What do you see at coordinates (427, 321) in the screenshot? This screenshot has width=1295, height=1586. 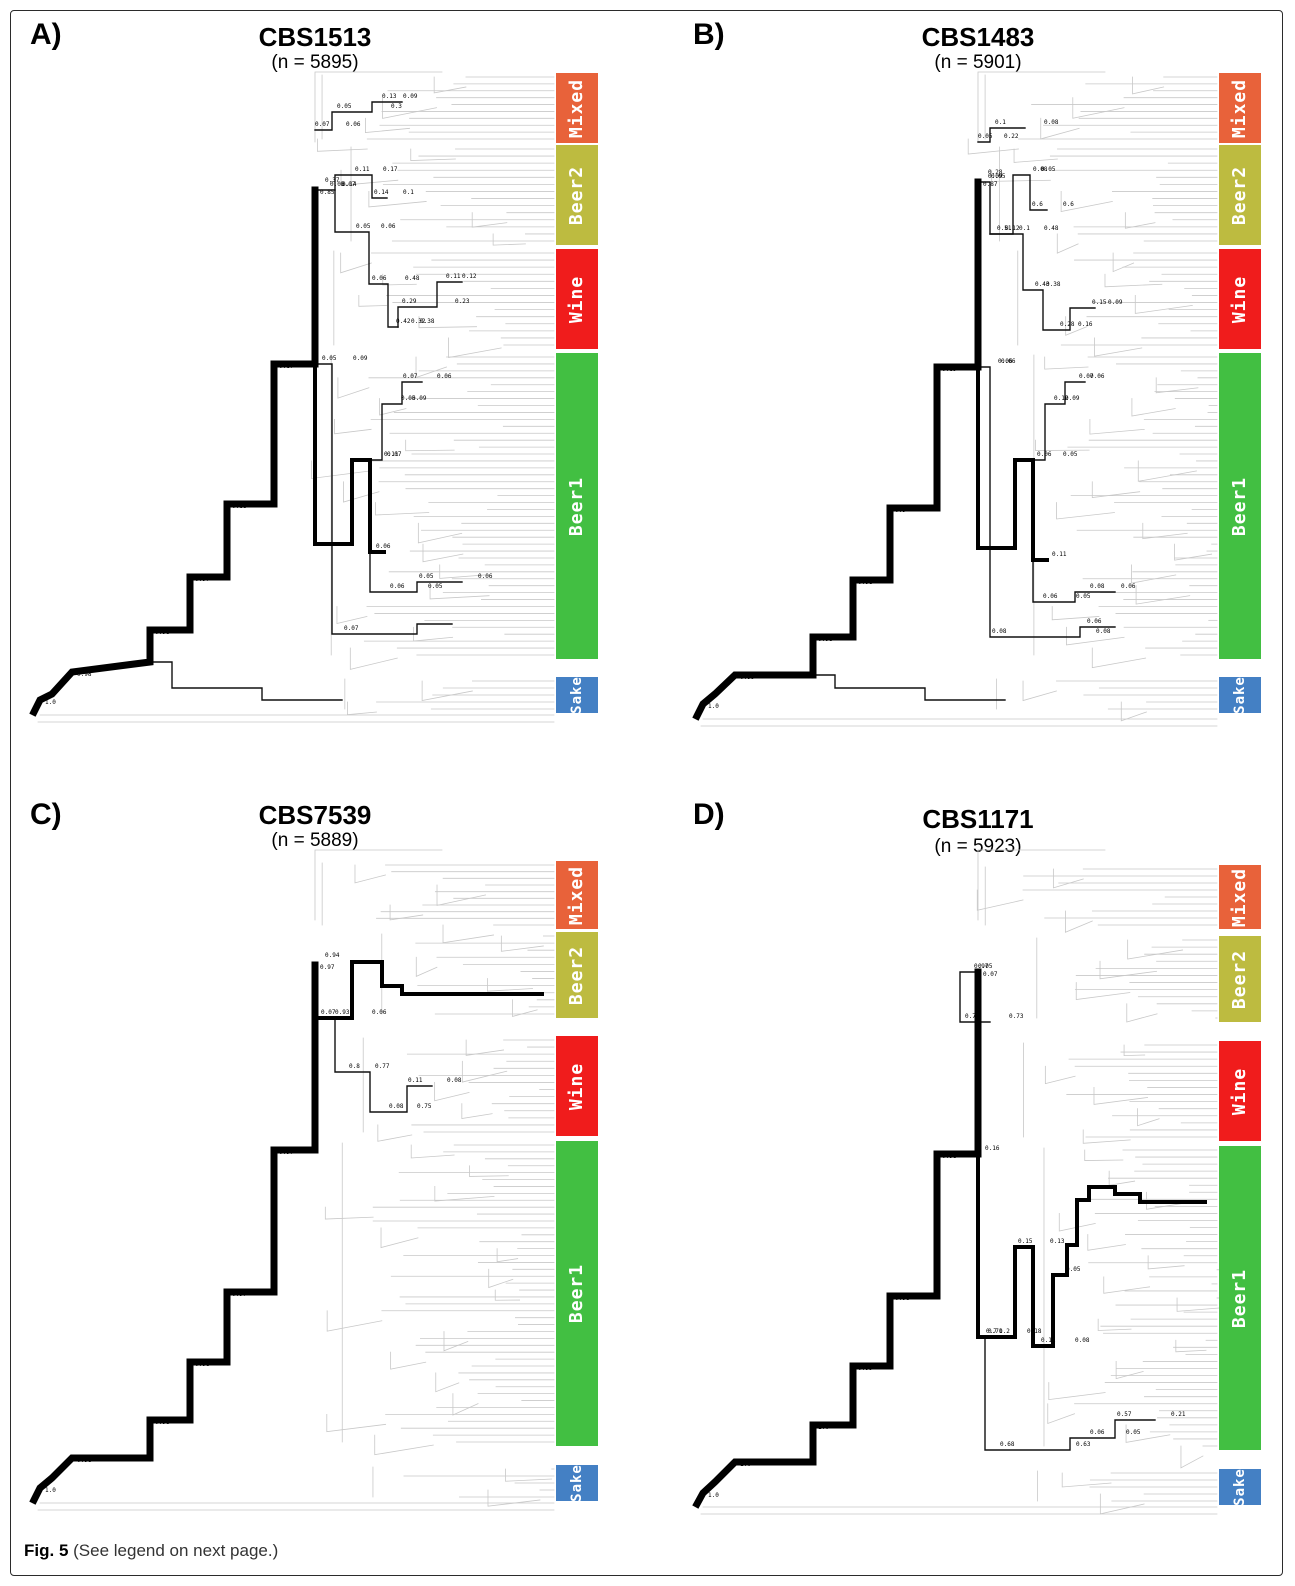 I see `support-label: 0.38` at bounding box center [427, 321].